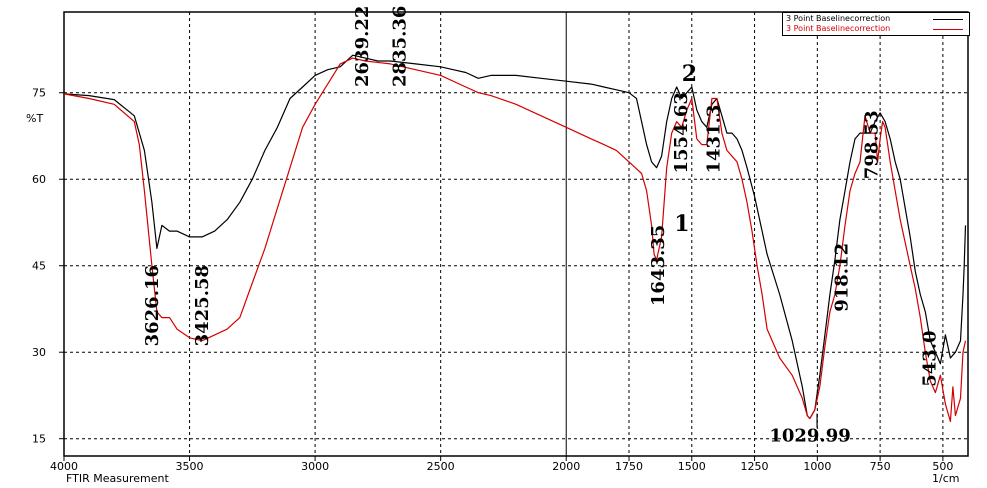 This screenshot has width=987, height=488. Describe the element at coordinates (713, 139) in the screenshot. I see `peak-label: 1431.3` at that location.